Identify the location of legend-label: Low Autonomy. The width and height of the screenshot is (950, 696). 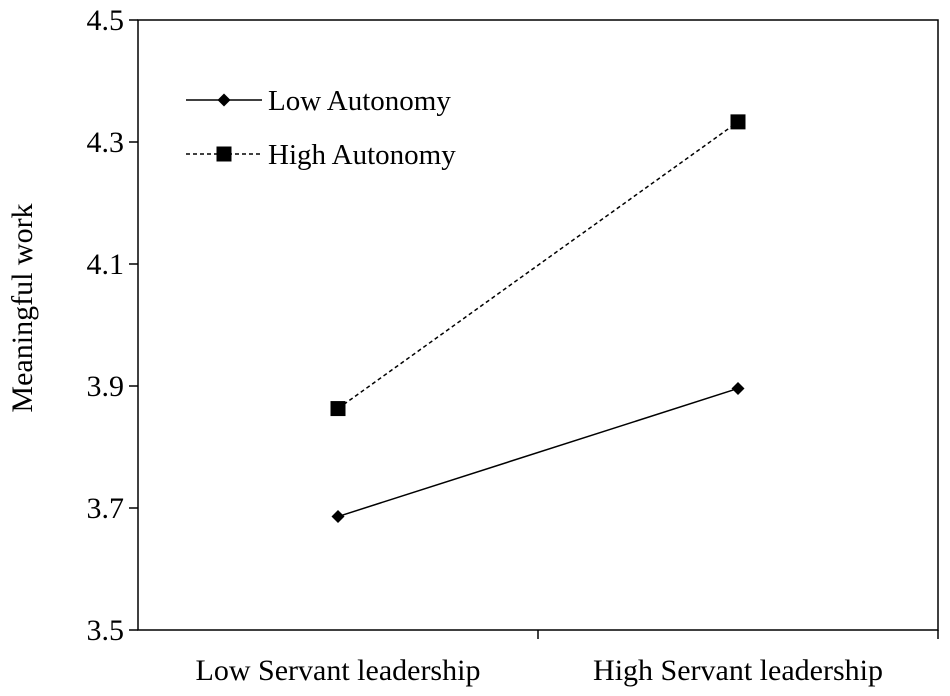
(359, 101).